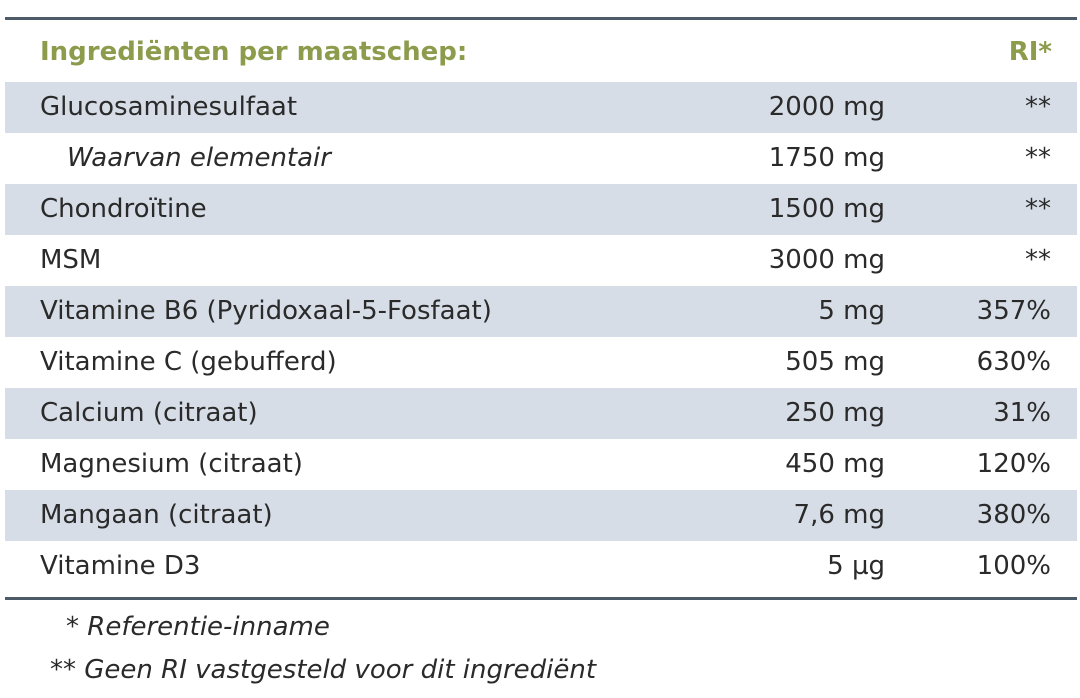  I want to click on ri-value: 31%, so click(1022, 413).